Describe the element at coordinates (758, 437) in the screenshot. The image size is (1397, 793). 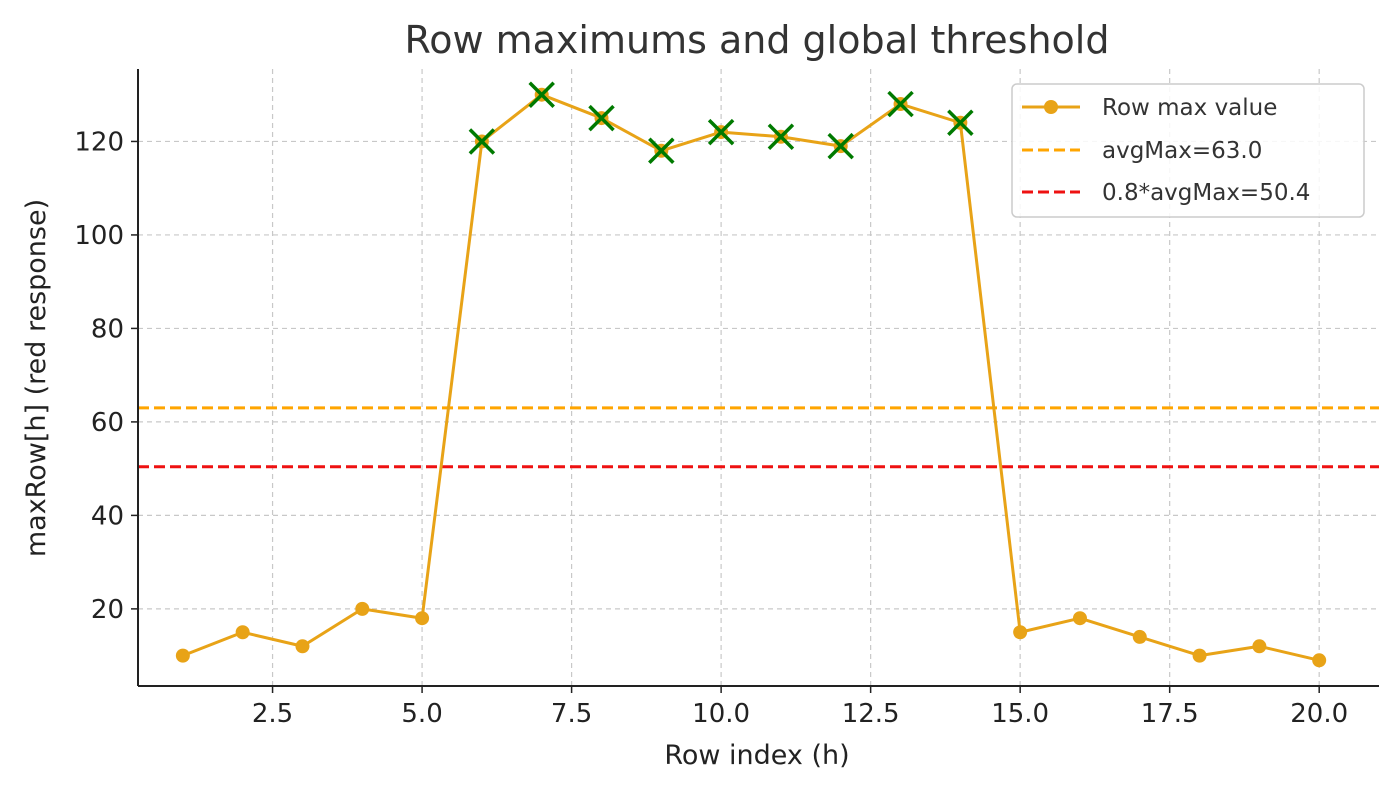
I see `reference-lines` at that location.